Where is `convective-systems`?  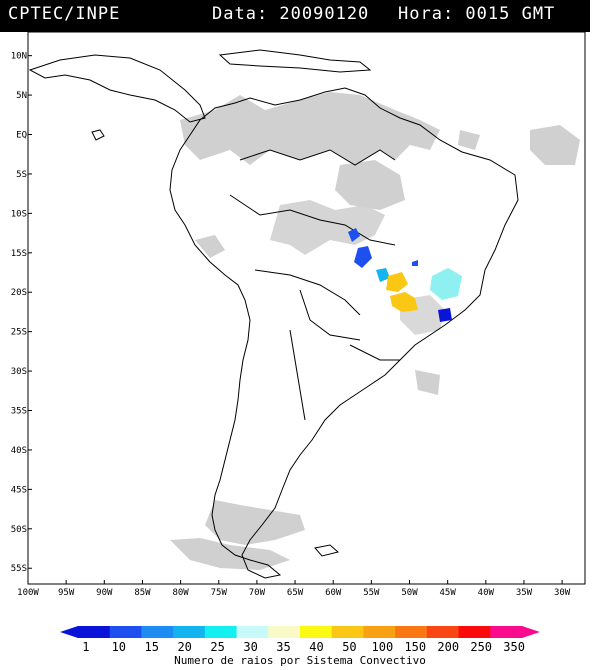
convective-systems is located at coordinates (405, 275).